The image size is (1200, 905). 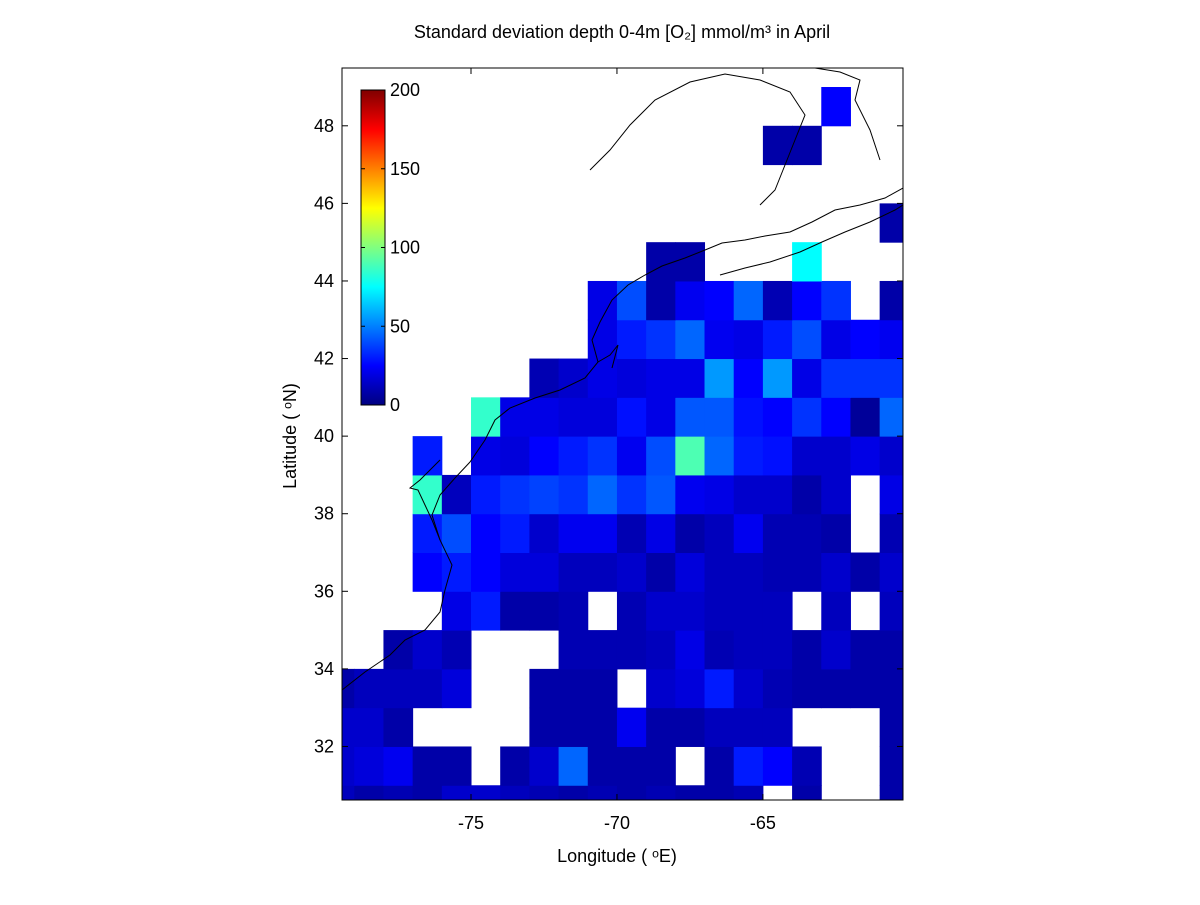 What do you see at coordinates (290, 436) in the screenshot?
I see `y-axis-label: Latitude ( ᵒN)` at bounding box center [290, 436].